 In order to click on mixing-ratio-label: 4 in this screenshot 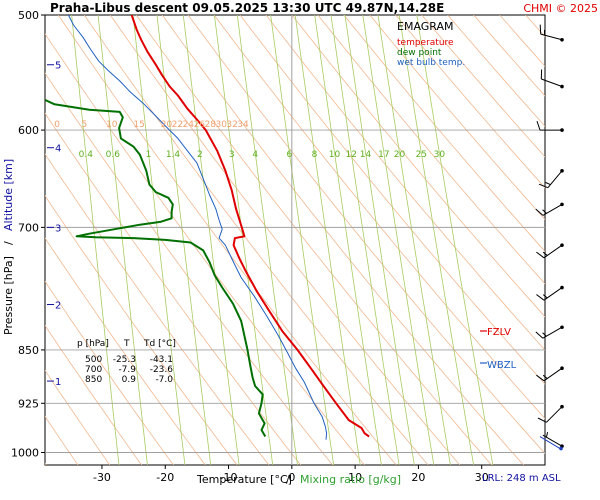, I will do `click(255, 155)`.